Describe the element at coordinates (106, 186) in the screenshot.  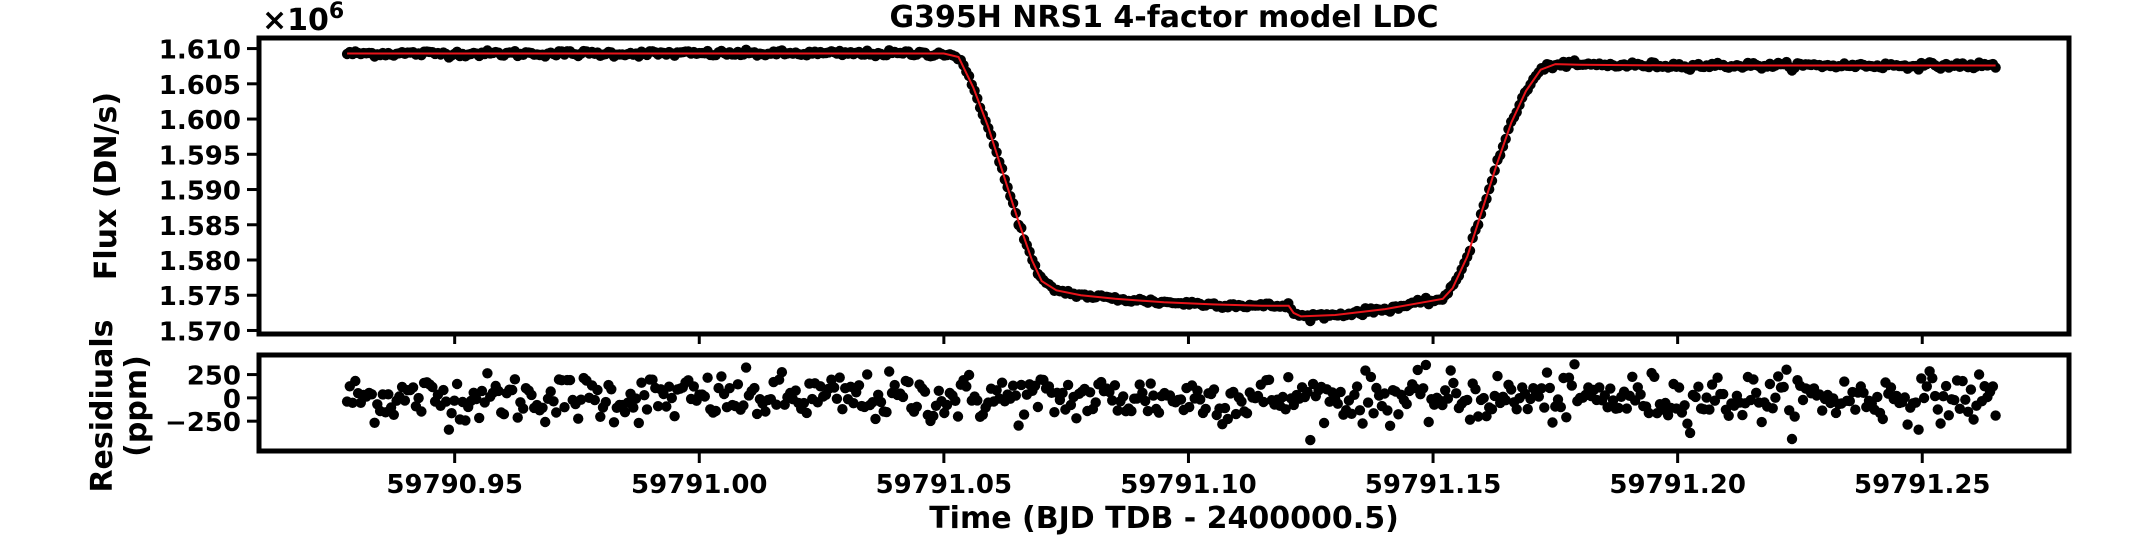
I see `flux-y-axis-label: Flux (DN/s)` at that location.